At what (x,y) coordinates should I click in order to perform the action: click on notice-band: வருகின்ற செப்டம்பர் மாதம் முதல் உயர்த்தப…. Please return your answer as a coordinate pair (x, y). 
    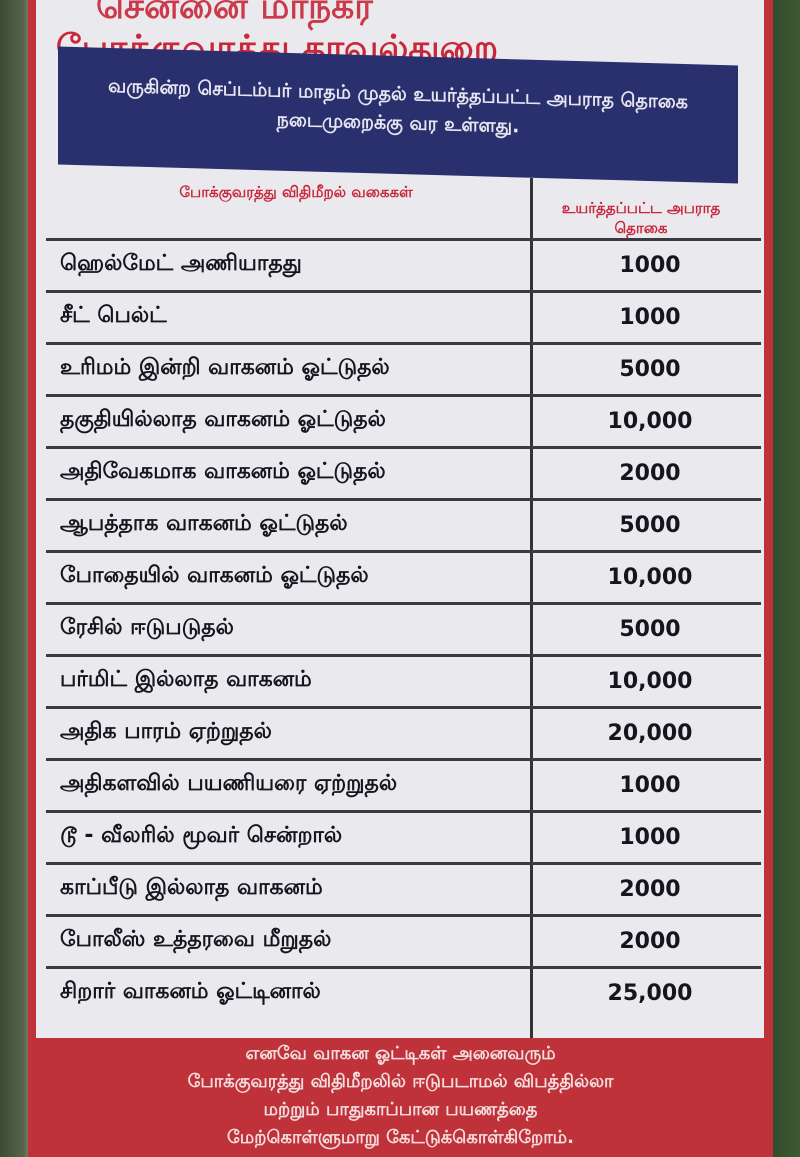
    Looking at the image, I should click on (398, 115).